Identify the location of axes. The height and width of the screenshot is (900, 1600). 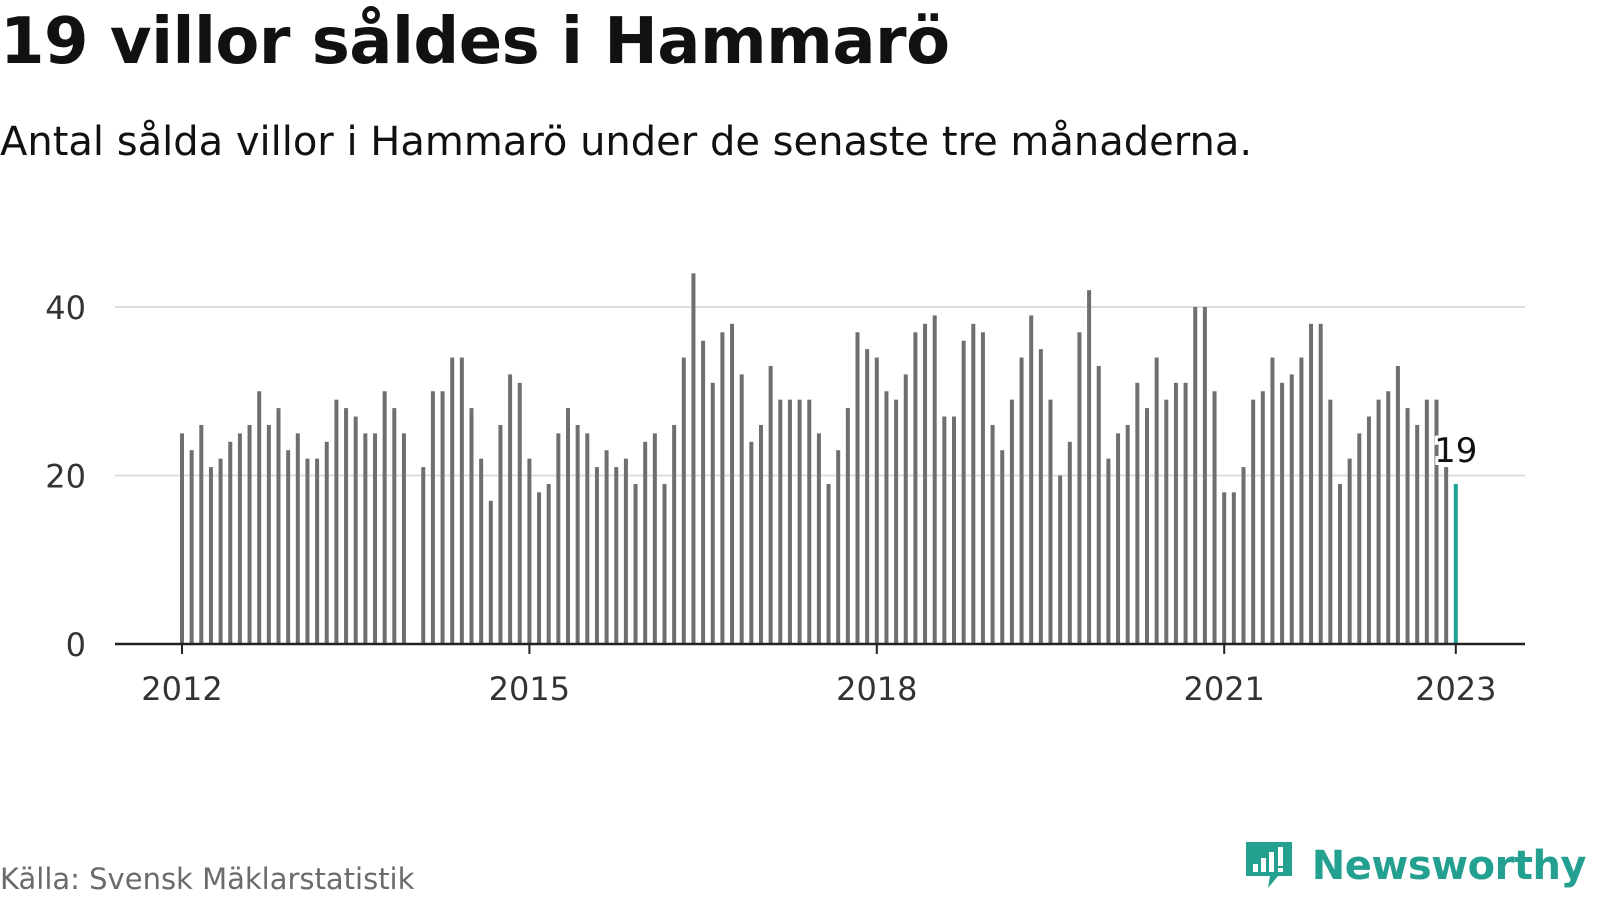
(820, 648).